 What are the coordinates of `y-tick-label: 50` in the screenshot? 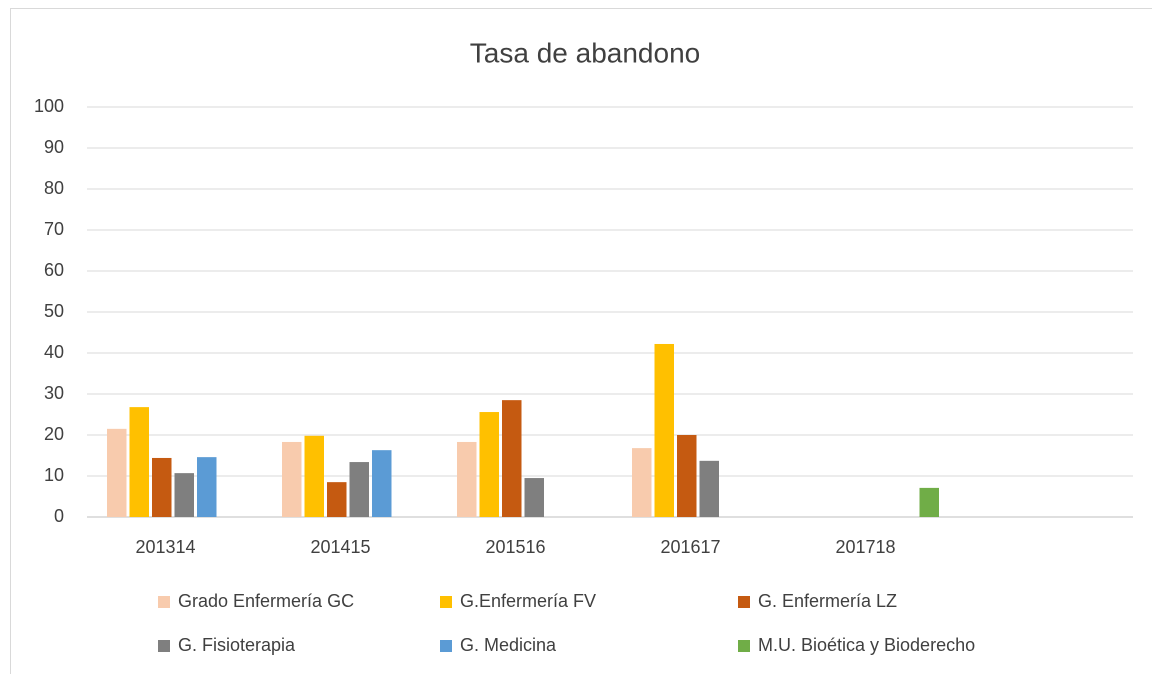 It's located at (54, 311).